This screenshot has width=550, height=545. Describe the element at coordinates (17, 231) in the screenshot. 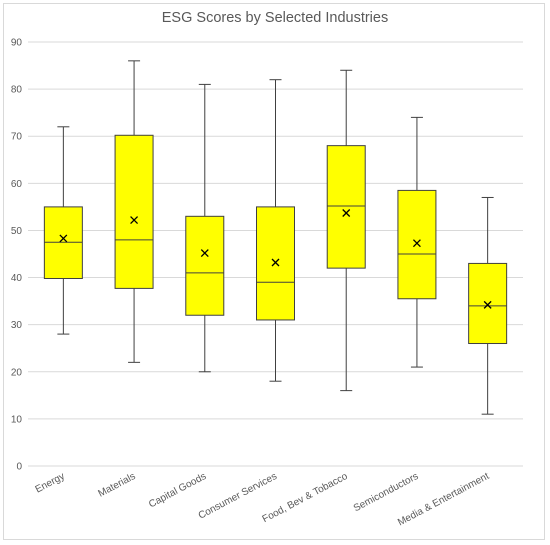

I see `y-tick-label: 50` at that location.